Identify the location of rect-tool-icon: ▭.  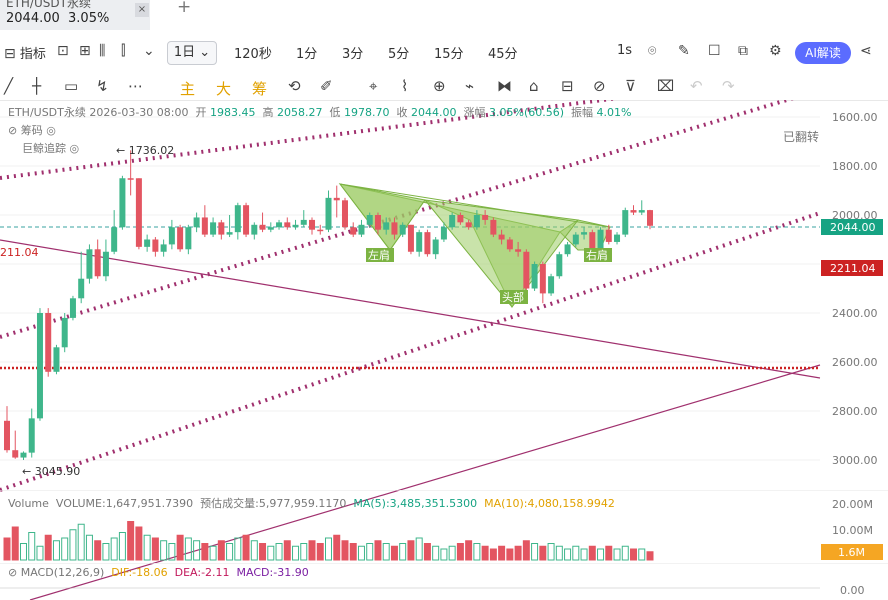
(71, 86).